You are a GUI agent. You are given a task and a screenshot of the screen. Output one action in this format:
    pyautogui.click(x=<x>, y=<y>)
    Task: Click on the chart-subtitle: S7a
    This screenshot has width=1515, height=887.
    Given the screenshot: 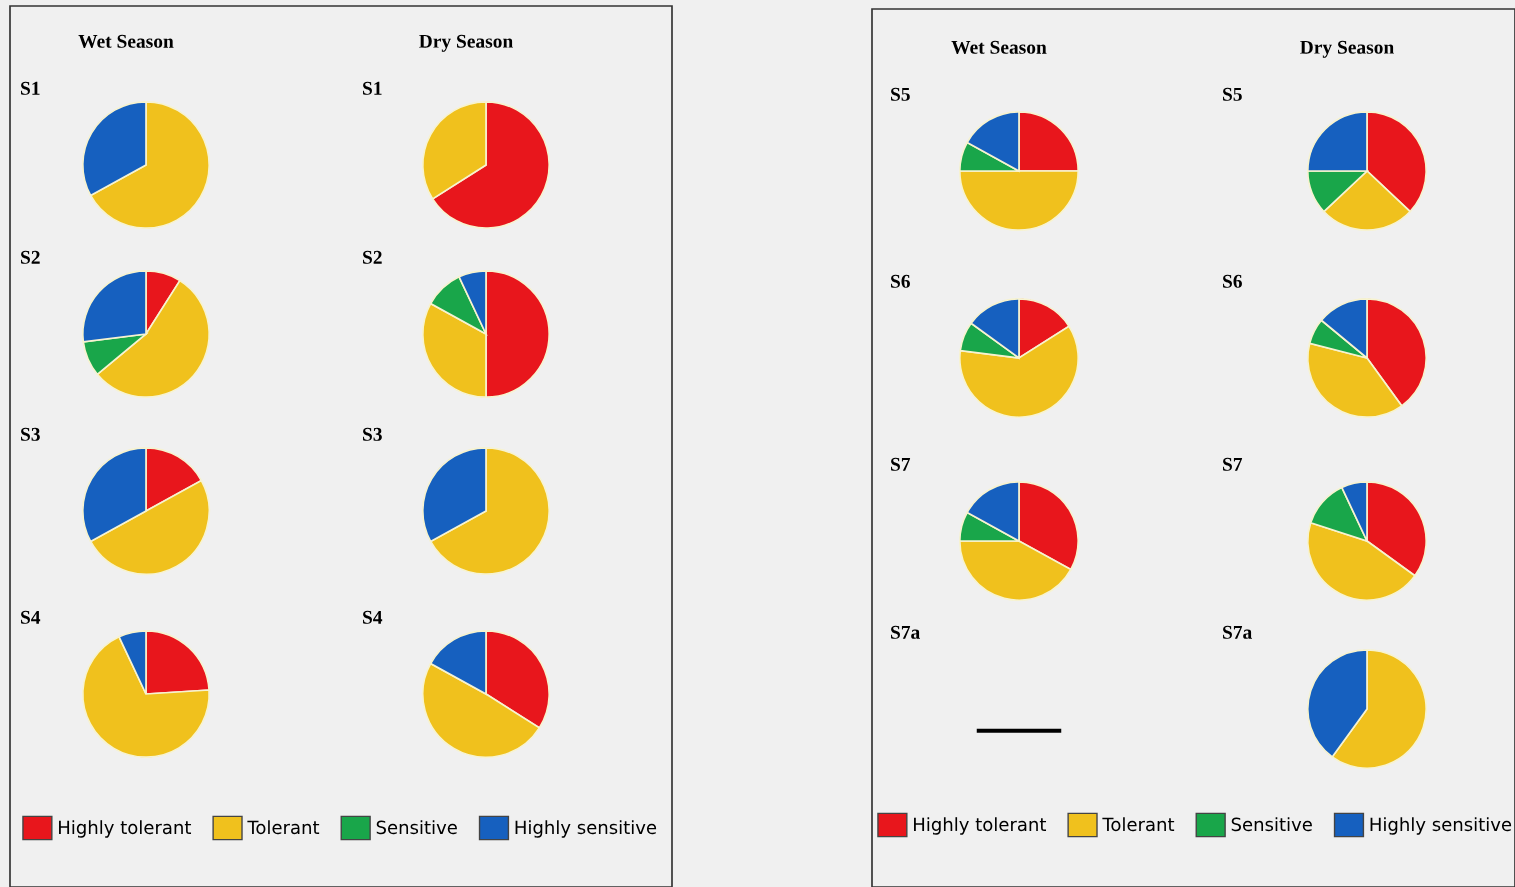 What is the action you would take?
    pyautogui.click(x=1237, y=632)
    